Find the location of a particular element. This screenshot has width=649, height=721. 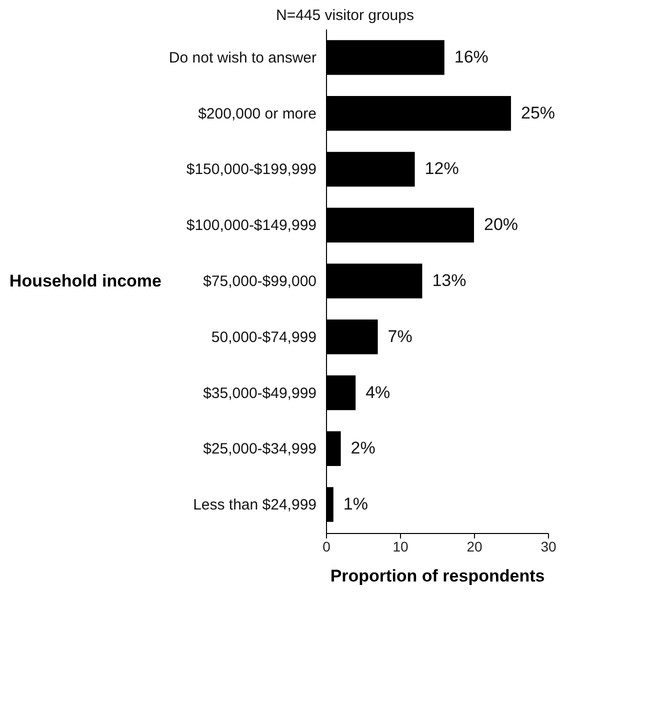

data-label: 13% is located at coordinates (449, 280).